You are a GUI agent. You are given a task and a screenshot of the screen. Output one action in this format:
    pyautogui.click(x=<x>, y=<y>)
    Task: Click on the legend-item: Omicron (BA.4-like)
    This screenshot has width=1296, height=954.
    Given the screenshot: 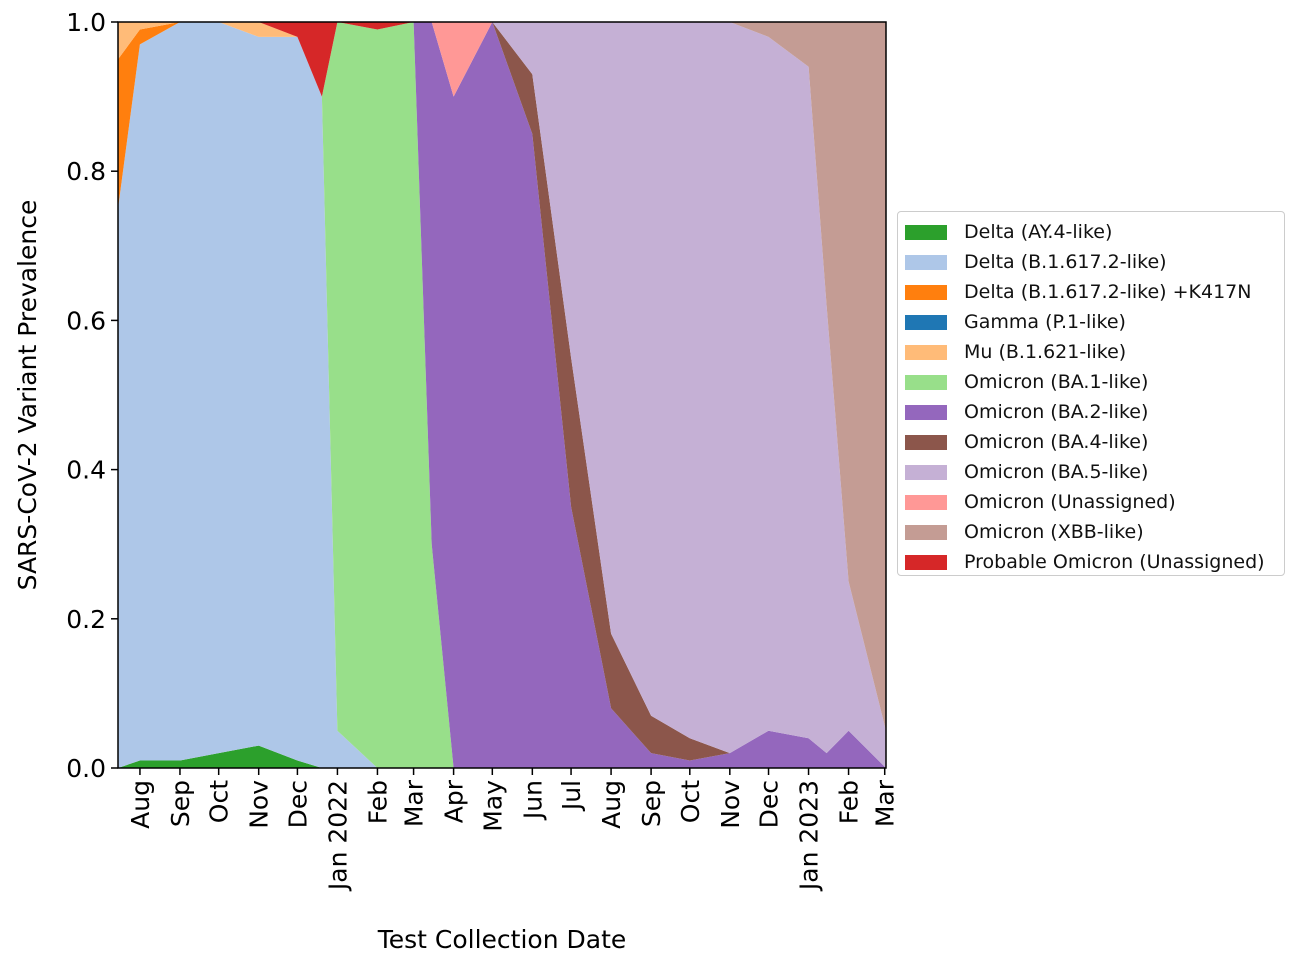 What is the action you would take?
    pyautogui.click(x=1094, y=442)
    